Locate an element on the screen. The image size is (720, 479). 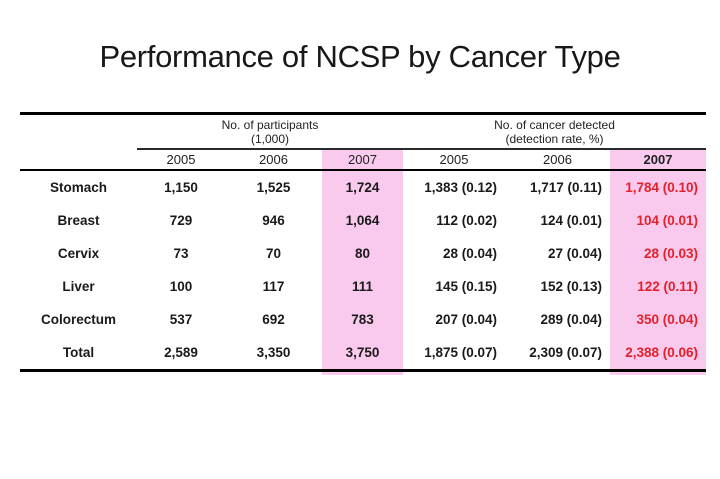
cell-participants-2005: 2,589 is located at coordinates (181, 354).